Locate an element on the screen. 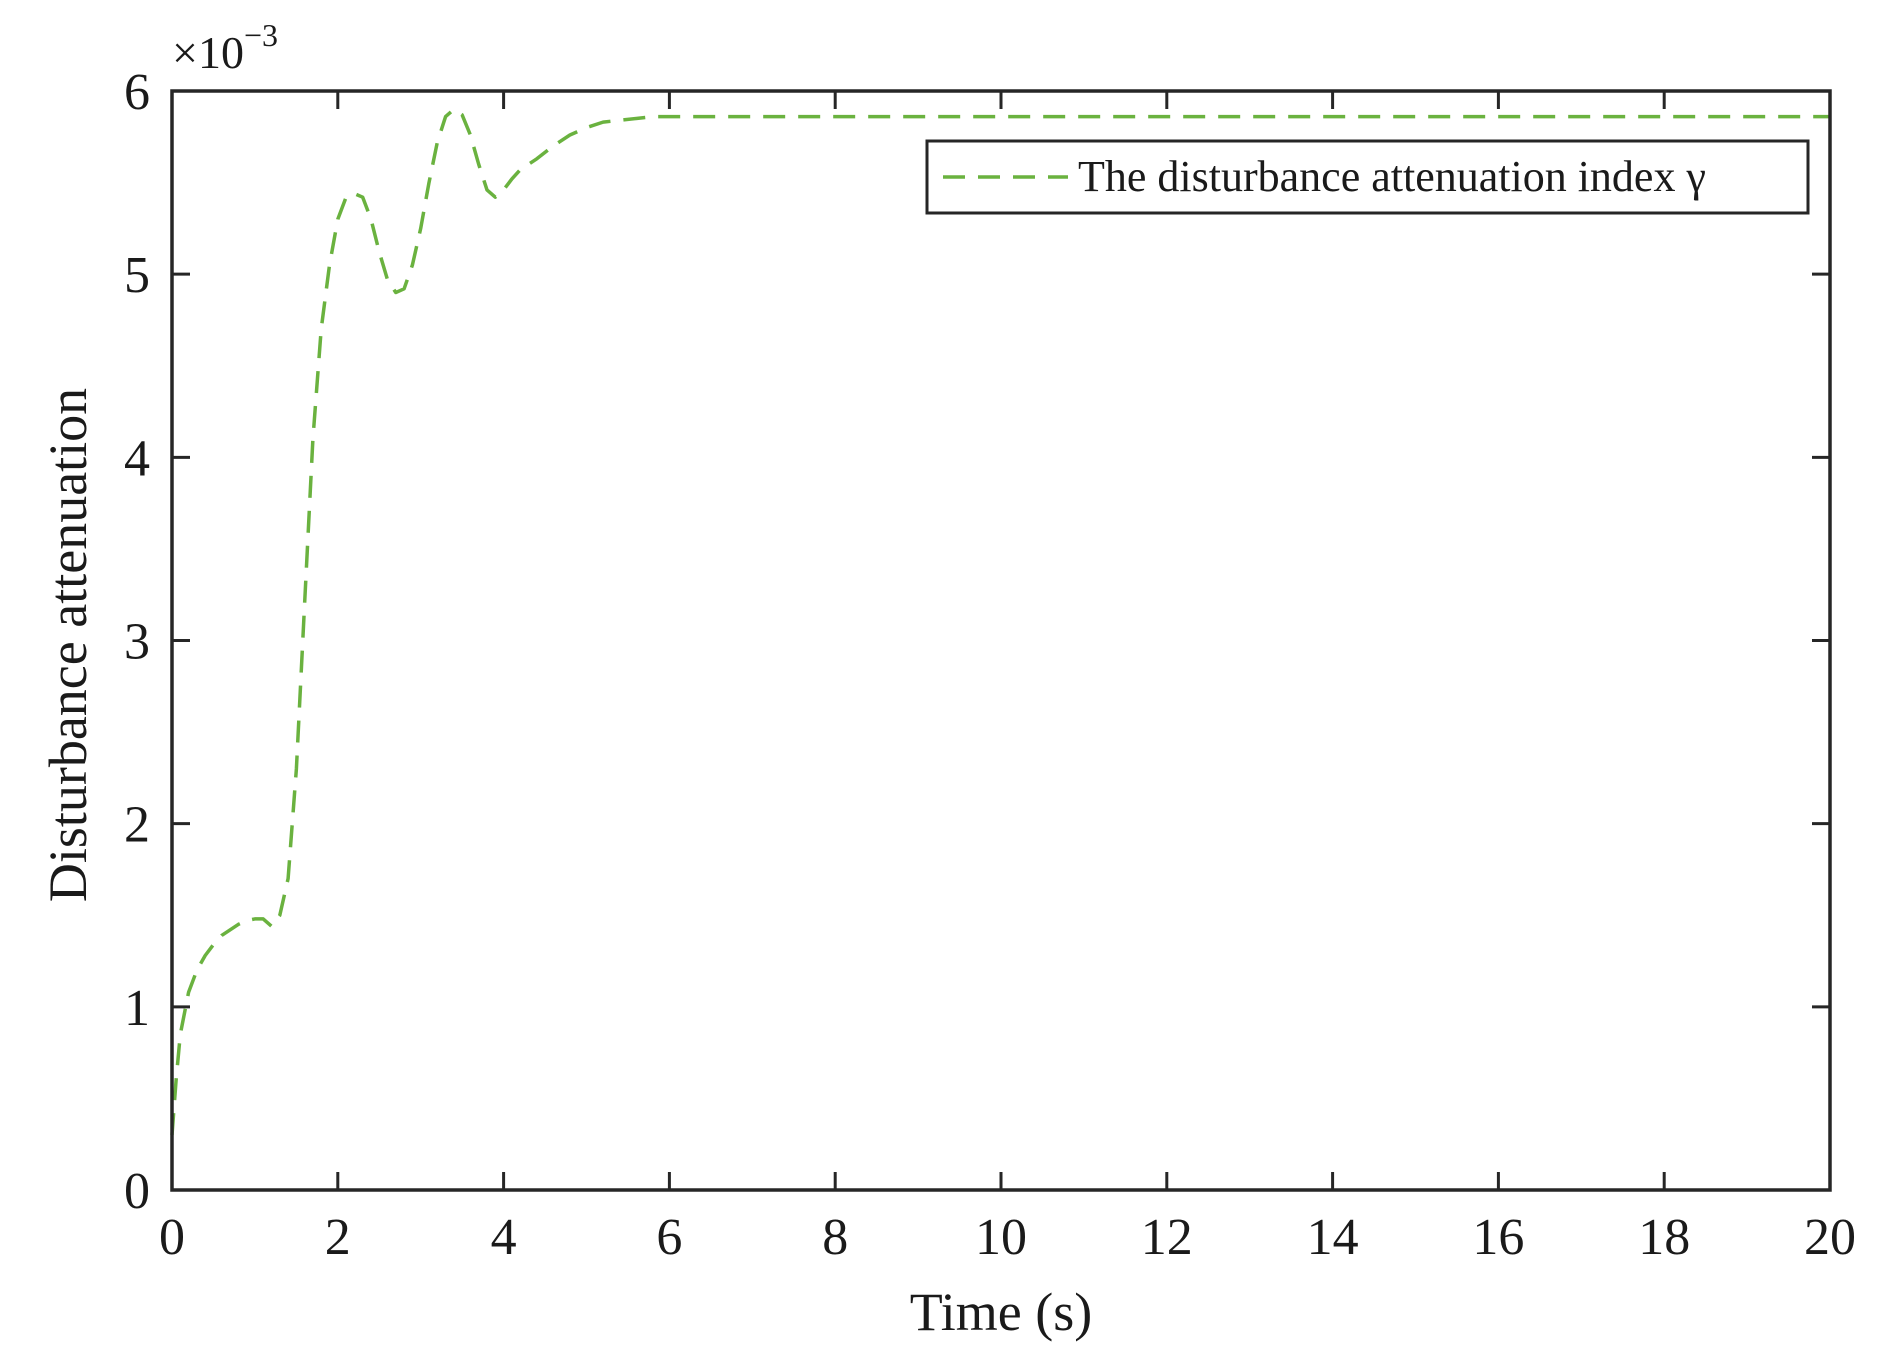 The height and width of the screenshot is (1346, 1890). x-axis-title: Time (s) is located at coordinates (1001, 1312).